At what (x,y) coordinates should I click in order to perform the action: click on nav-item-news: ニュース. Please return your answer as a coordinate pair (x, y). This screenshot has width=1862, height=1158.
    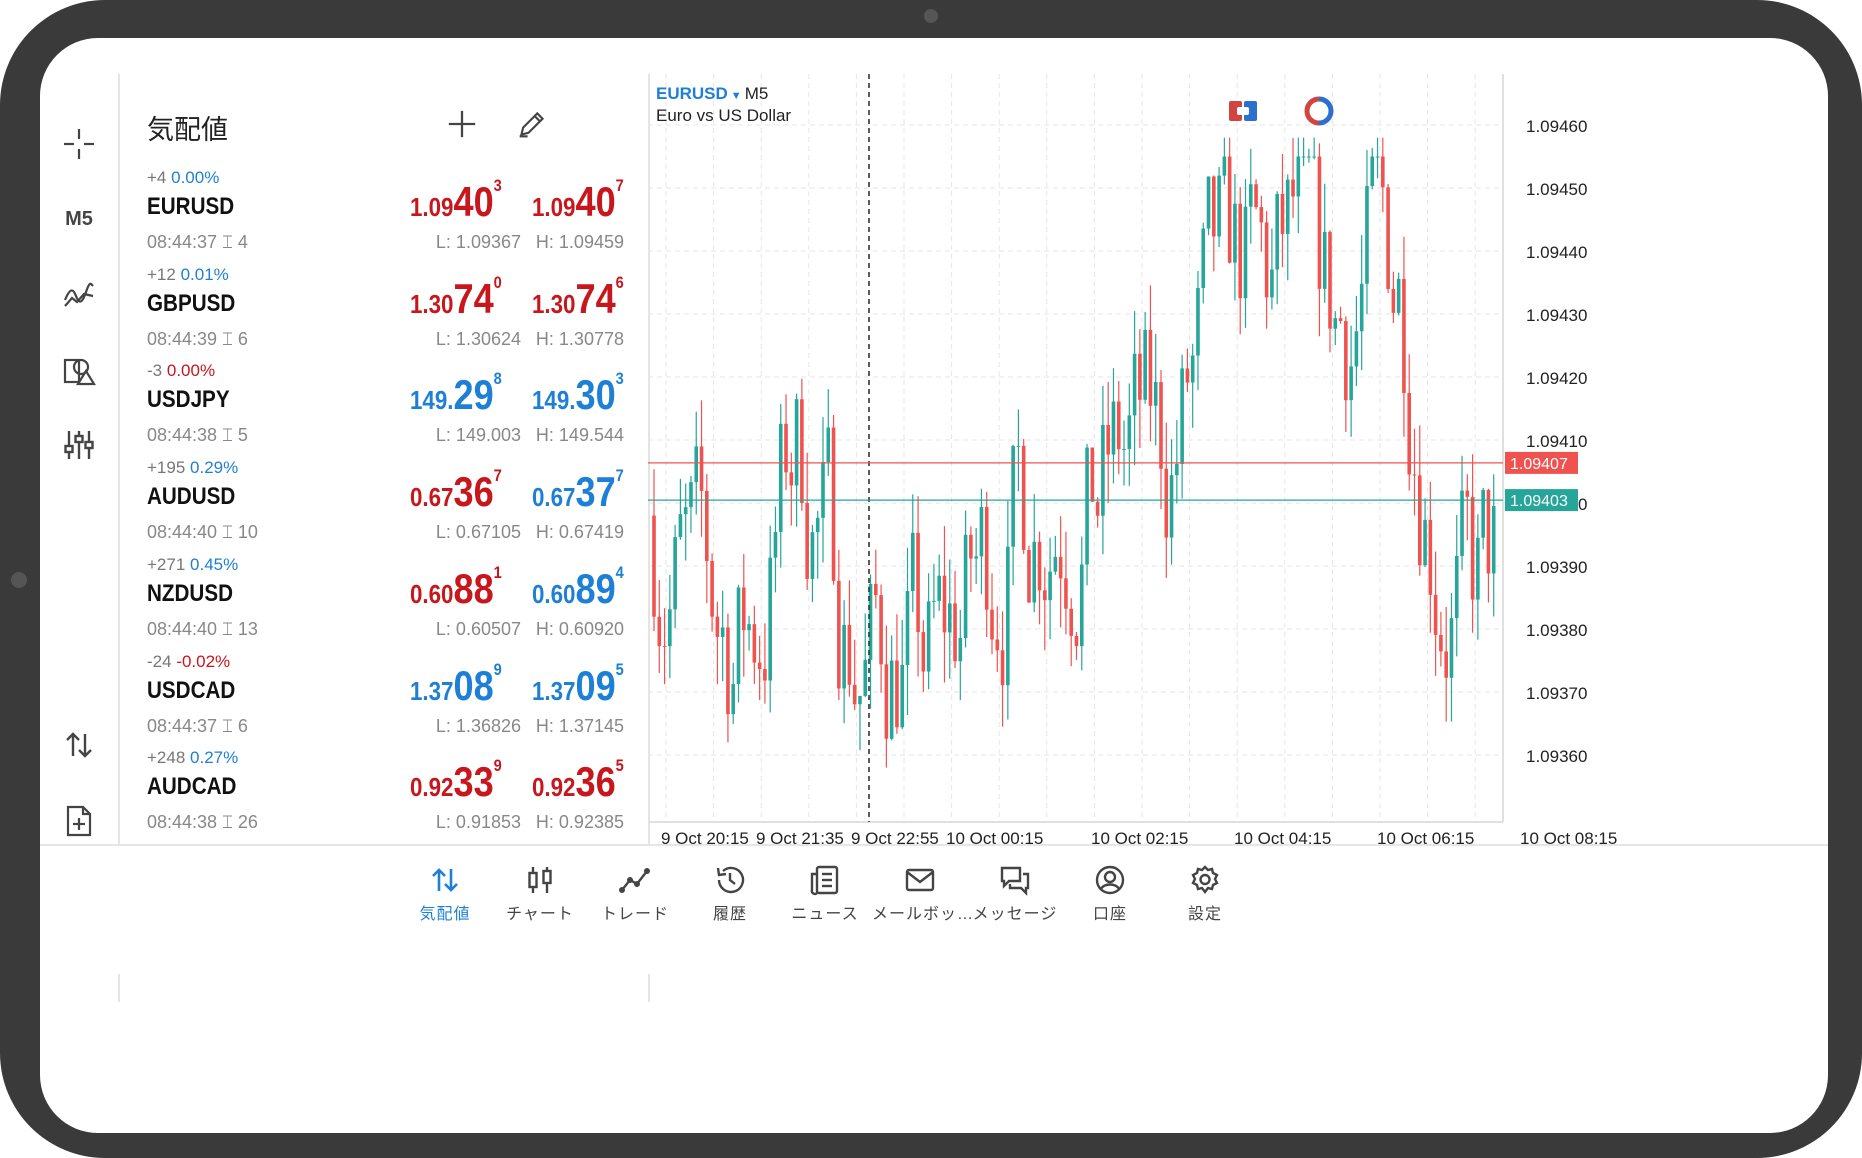
    Looking at the image, I should click on (825, 893).